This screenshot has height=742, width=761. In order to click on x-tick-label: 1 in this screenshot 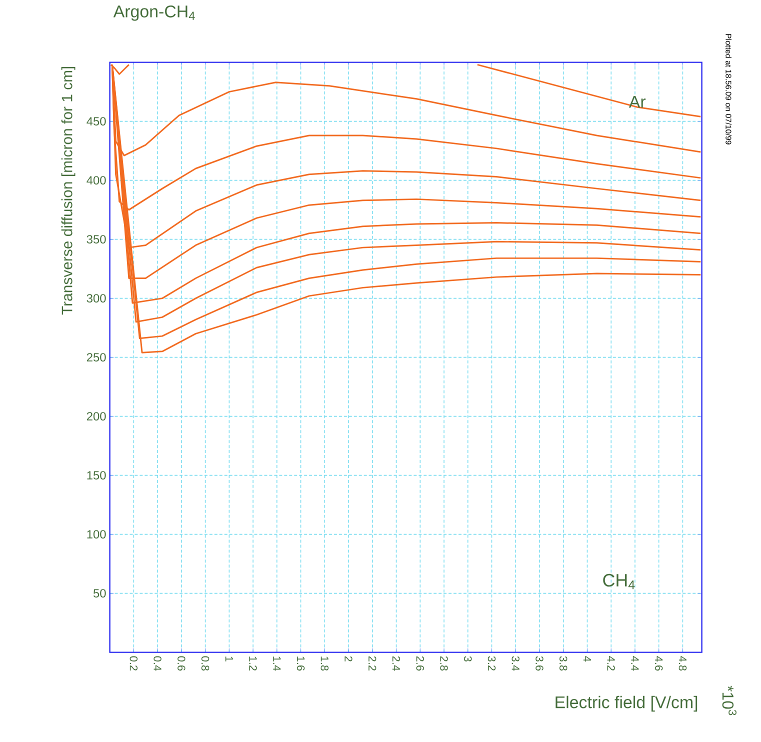, I will do `click(229, 659)`.